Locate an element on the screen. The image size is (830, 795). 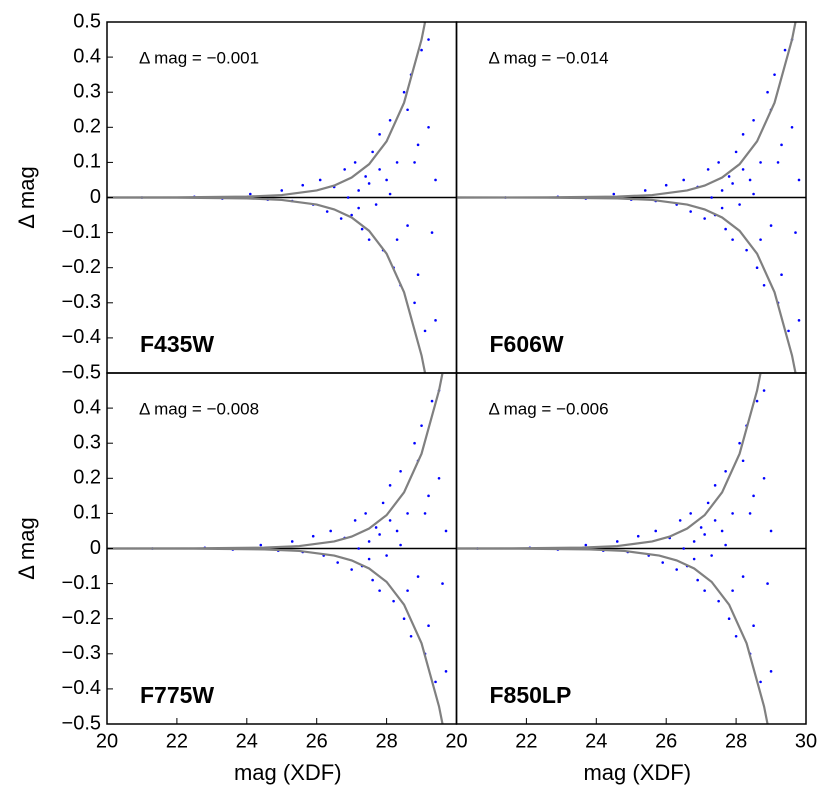
y-tick-label: −0.2 is located at coordinates (81, 618).